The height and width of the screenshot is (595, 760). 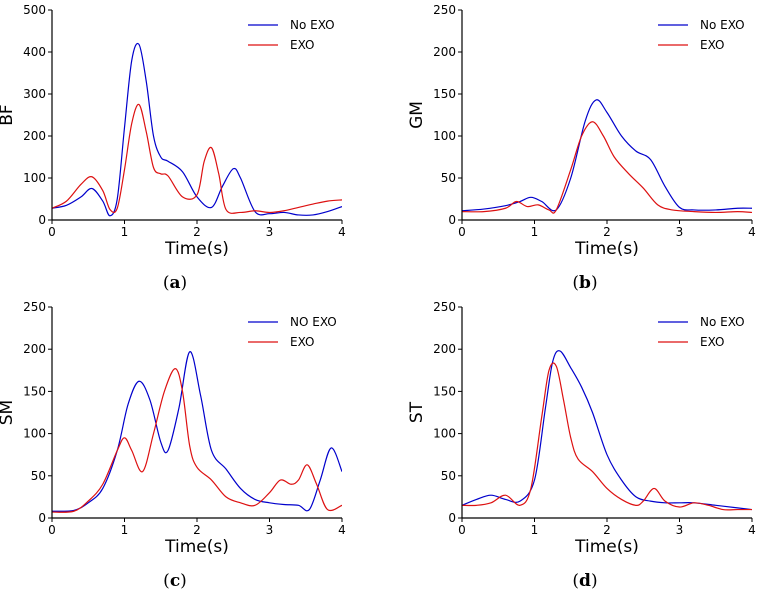 I want to click on y-axis-label: ST, so click(x=417, y=412).